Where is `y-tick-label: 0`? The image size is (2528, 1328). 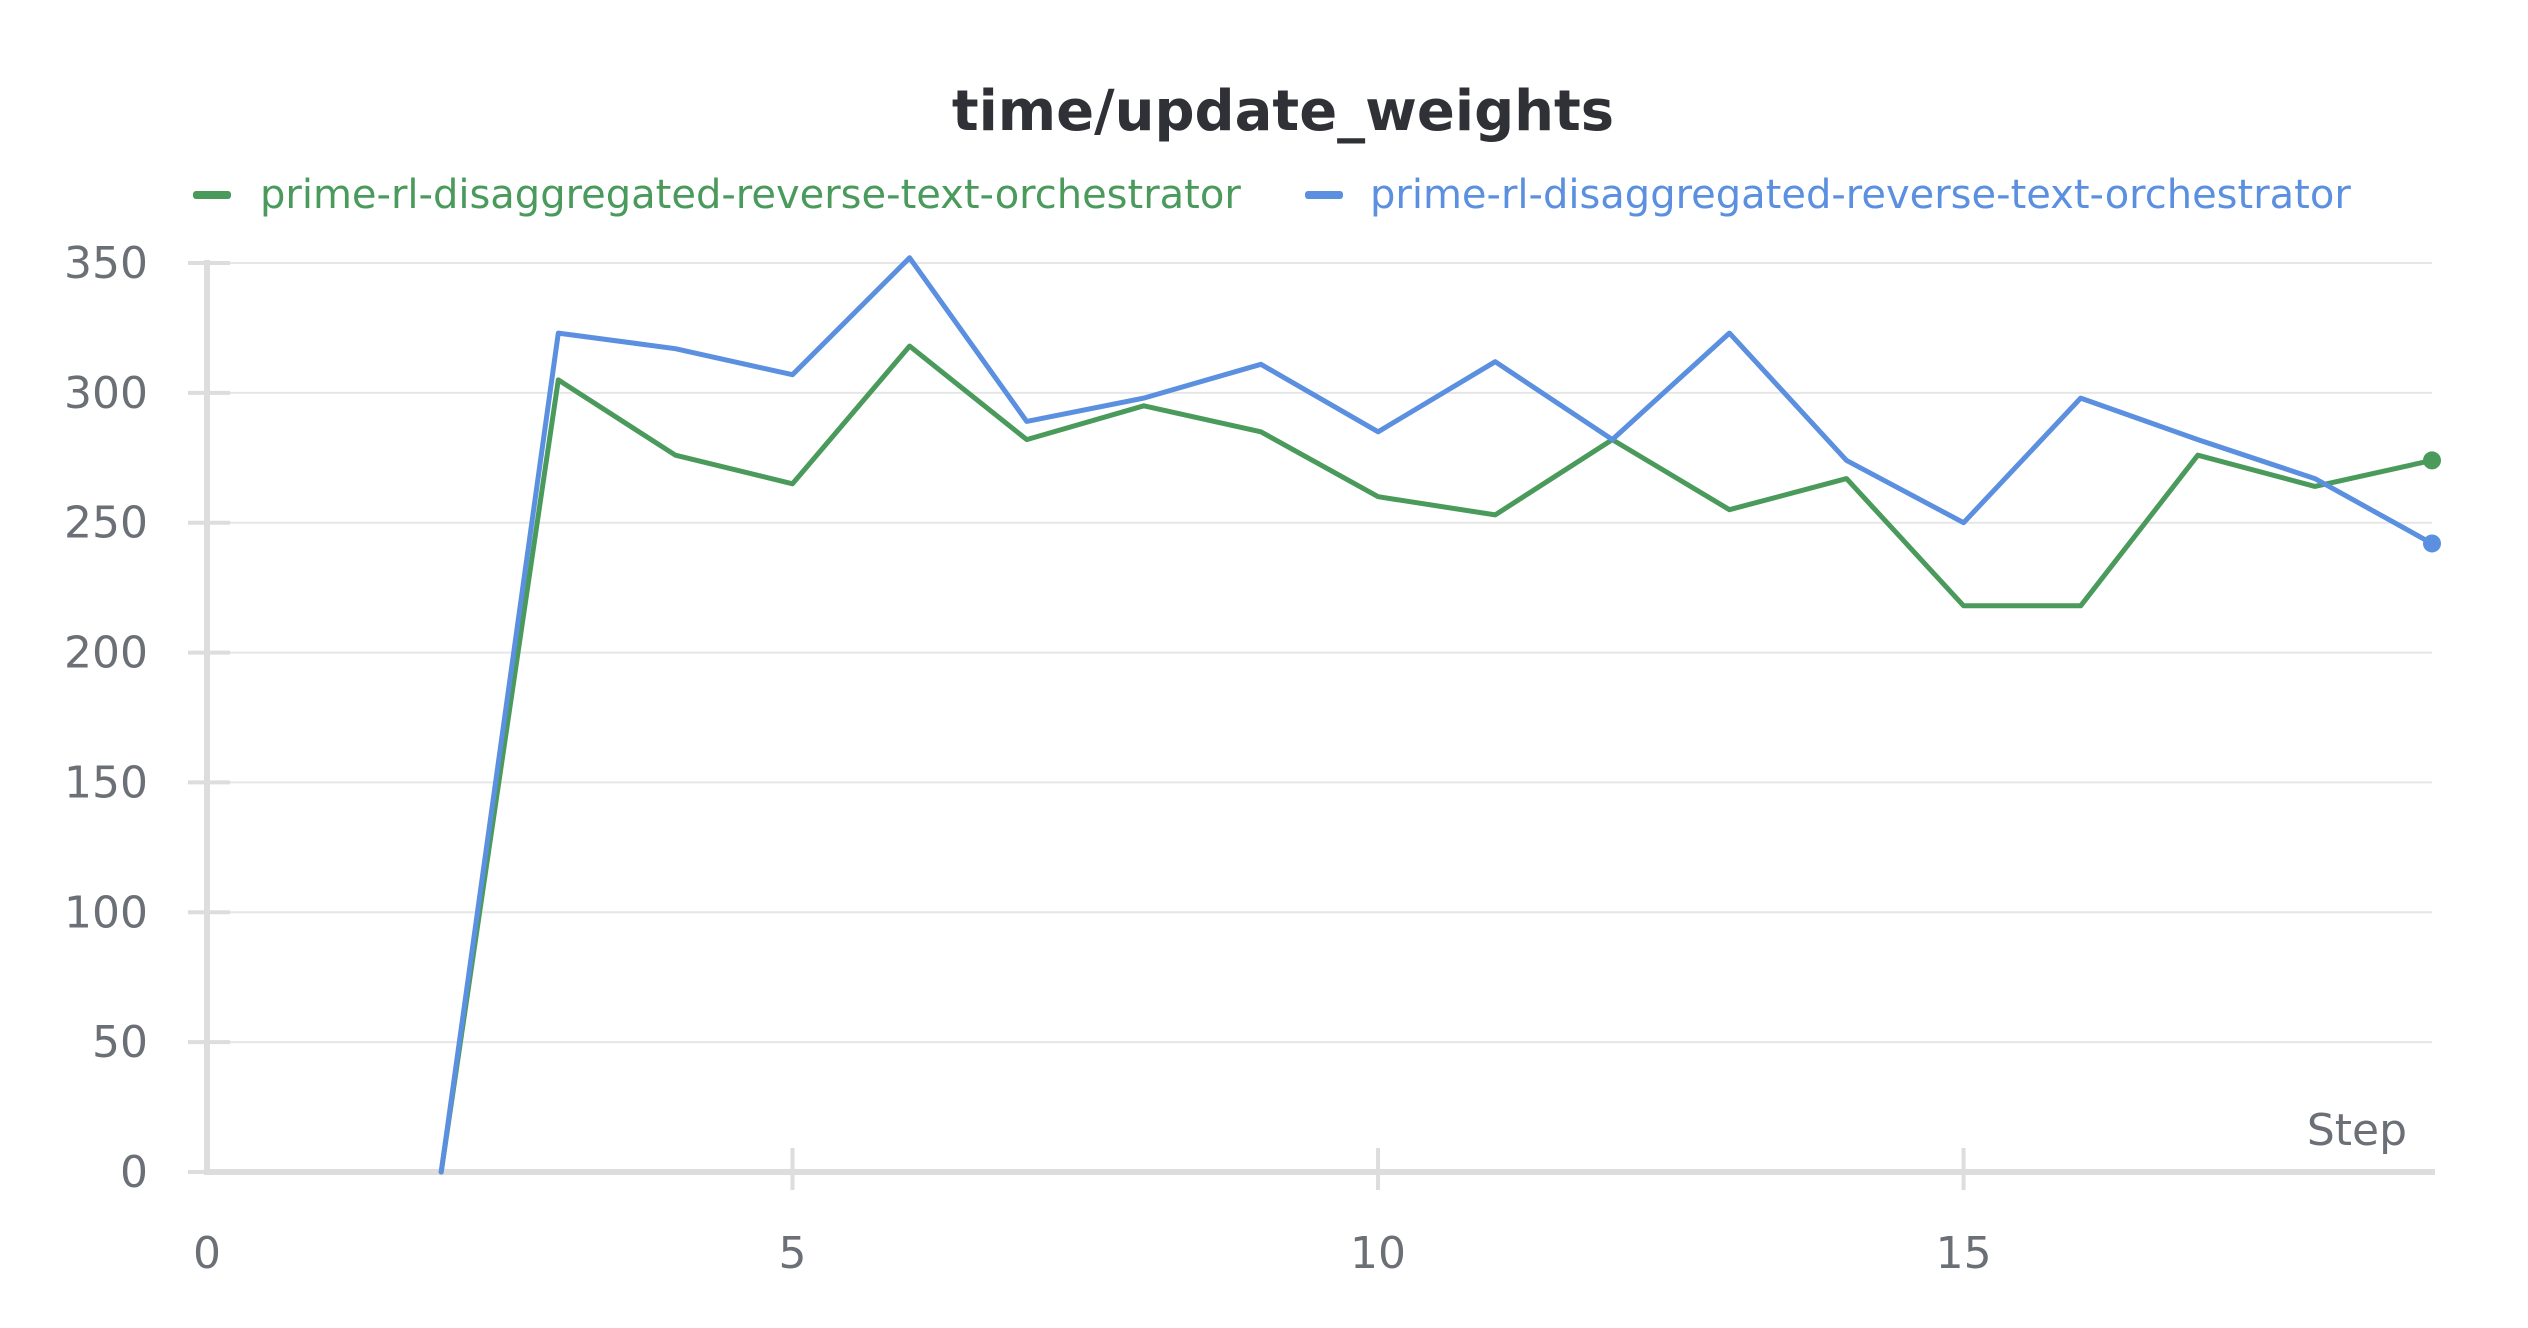
y-tick-label: 0 is located at coordinates (134, 1172).